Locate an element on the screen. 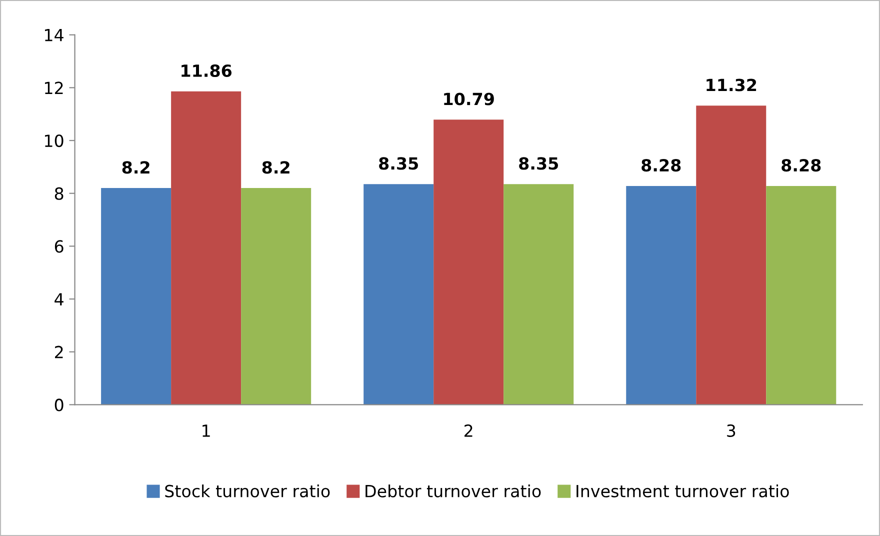 The width and height of the screenshot is (880, 536). legend-label: Stock turnover ratio is located at coordinates (247, 491).